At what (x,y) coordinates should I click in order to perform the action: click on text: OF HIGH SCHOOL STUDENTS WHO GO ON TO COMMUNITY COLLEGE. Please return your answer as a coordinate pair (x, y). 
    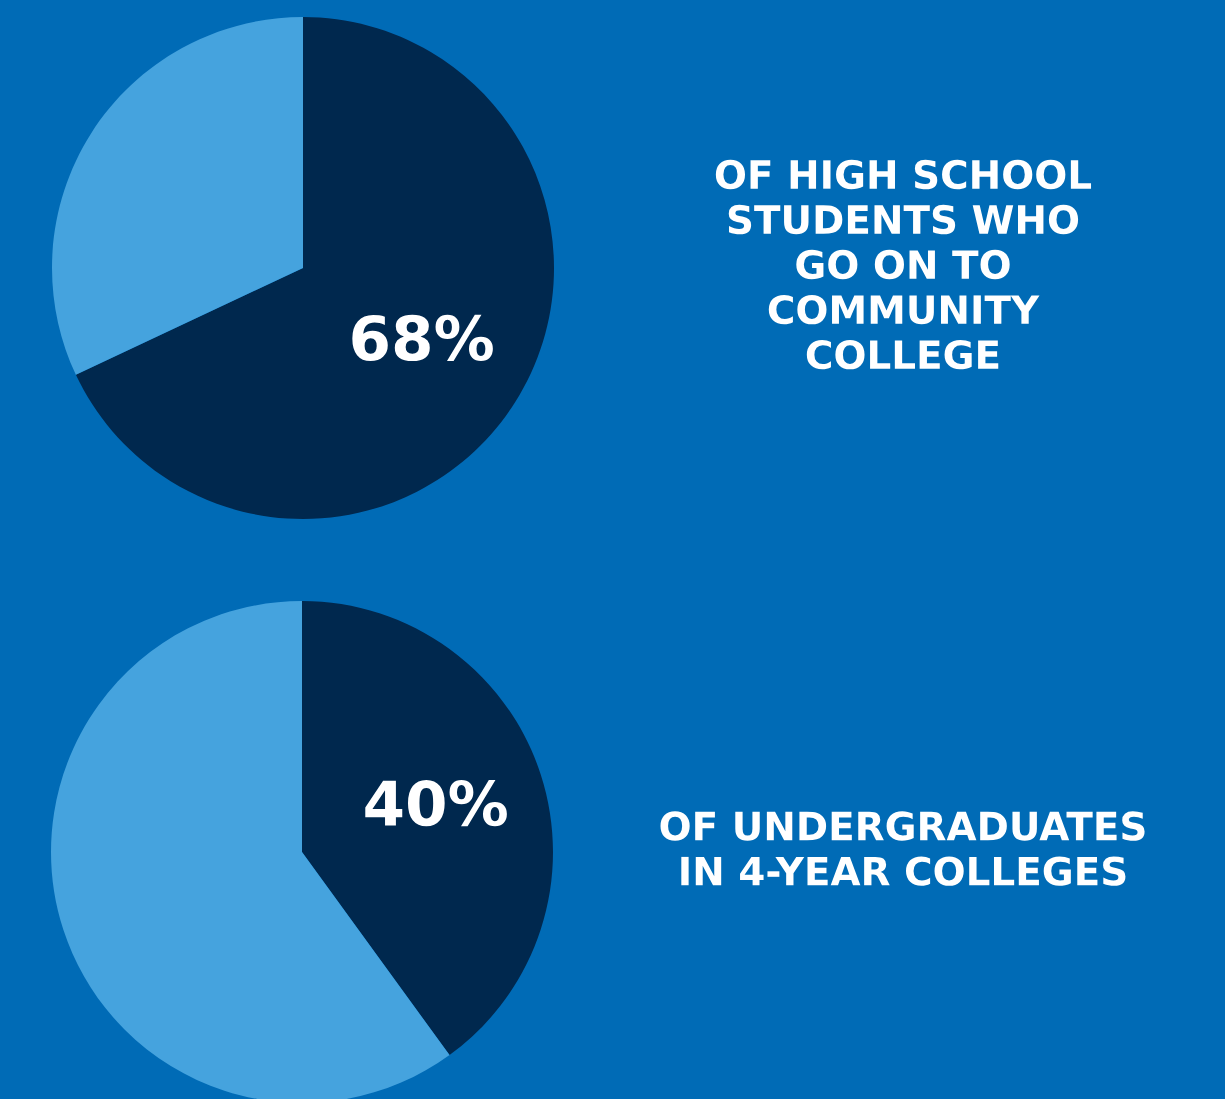
    Looking at the image, I should click on (903, 264).